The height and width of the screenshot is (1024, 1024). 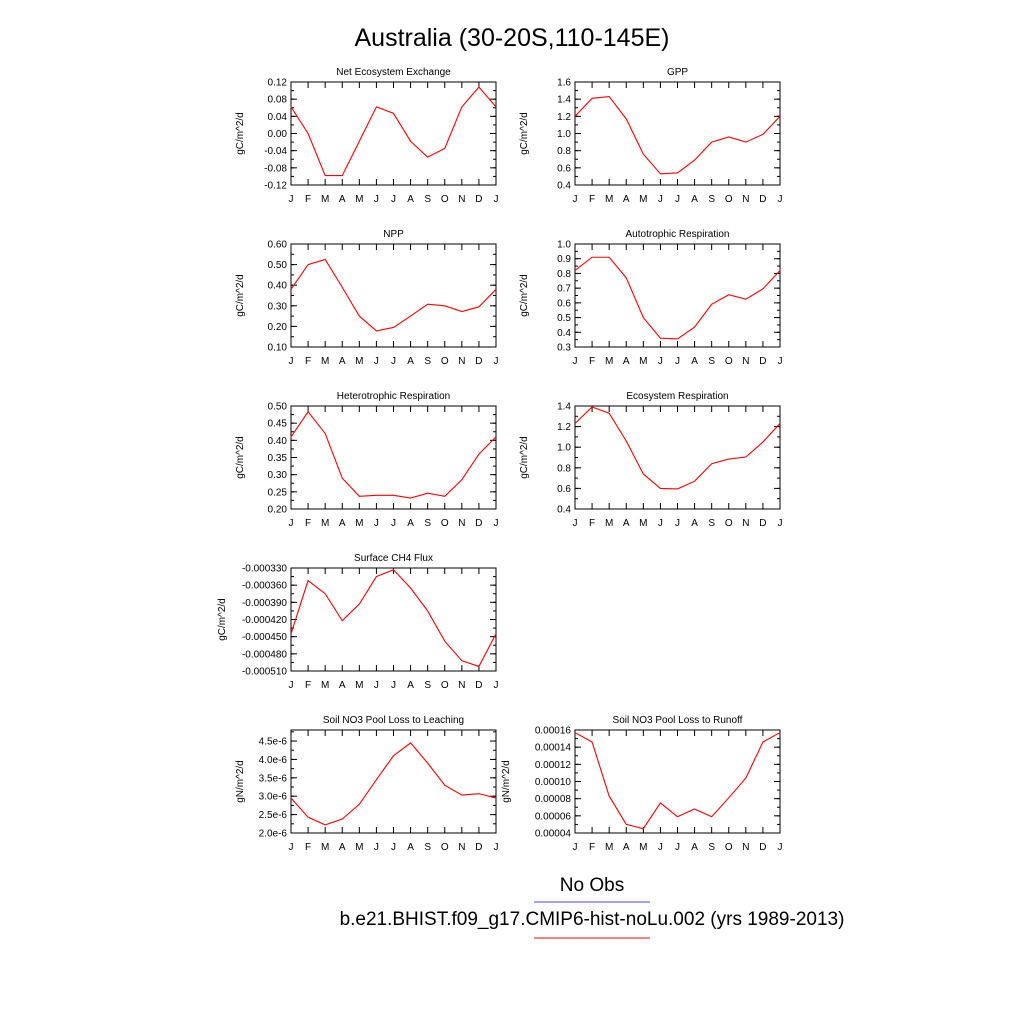 What do you see at coordinates (264, 603) in the screenshot?
I see `y-tick-label: -0.000390` at bounding box center [264, 603].